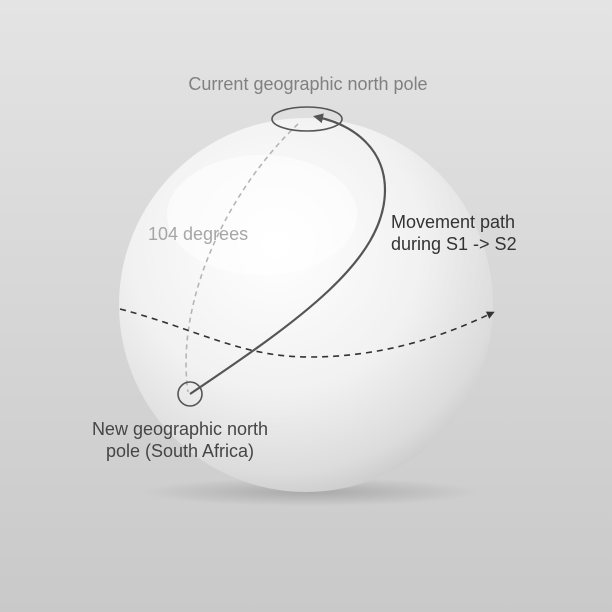  I want to click on new-pole-label: New geographic north pole (South Africa), so click(180, 440).